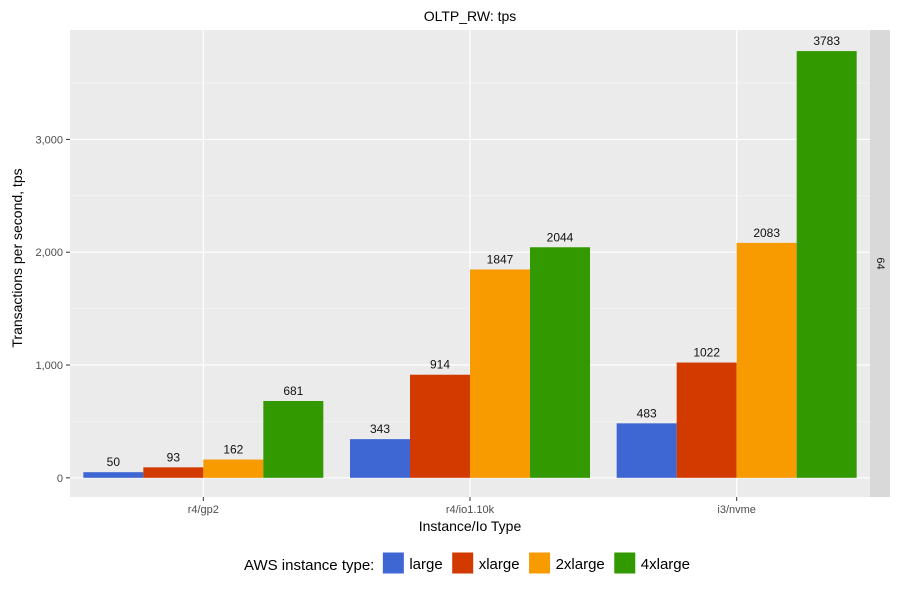  Describe the element at coordinates (736, 510) in the screenshot. I see `x-tick-label: i3/nvme` at that location.